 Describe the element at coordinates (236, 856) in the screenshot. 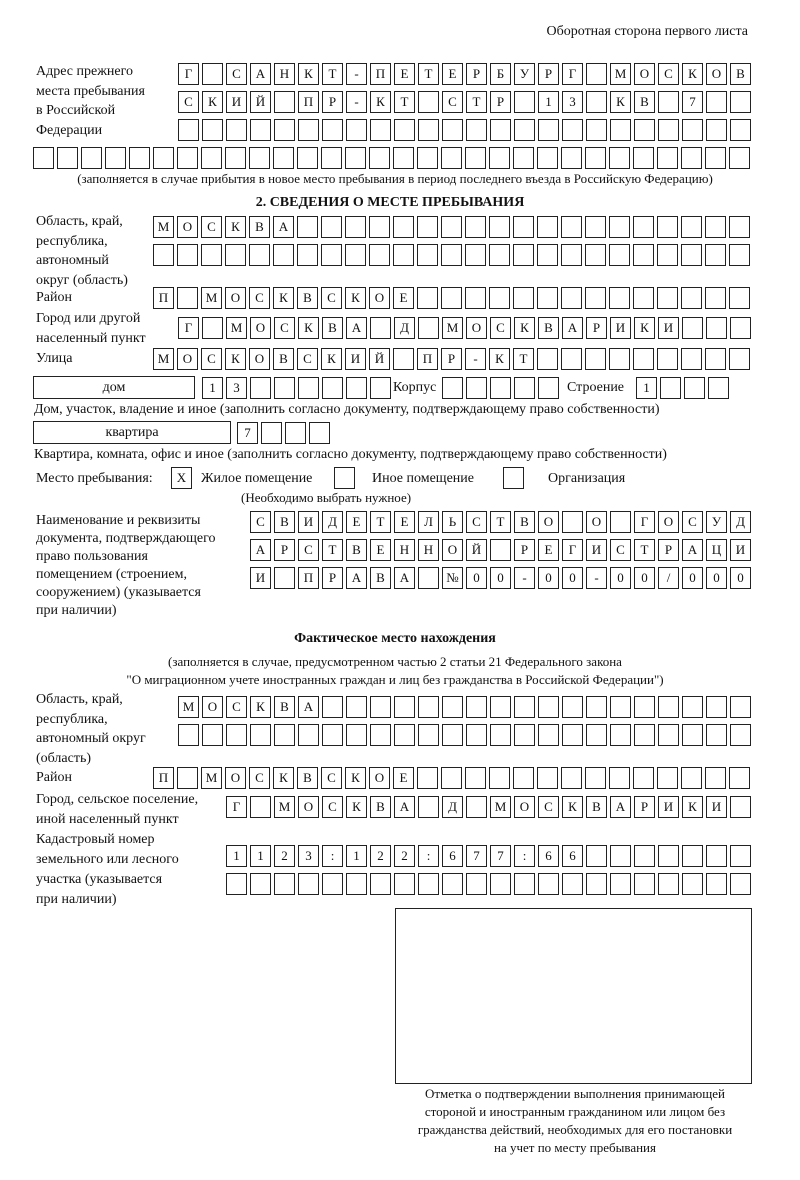

I see `char-cell: 1` at that location.